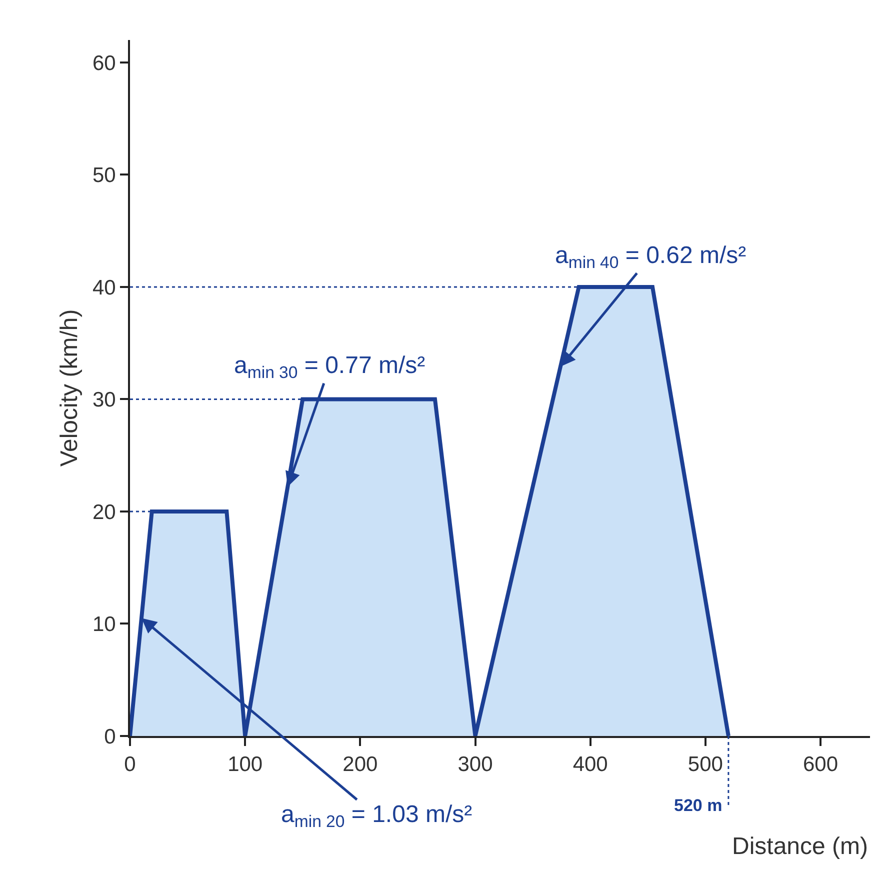 Image resolution: width=877 pixels, height=873 pixels. I want to click on y-tick-label: 40, so click(104, 288).